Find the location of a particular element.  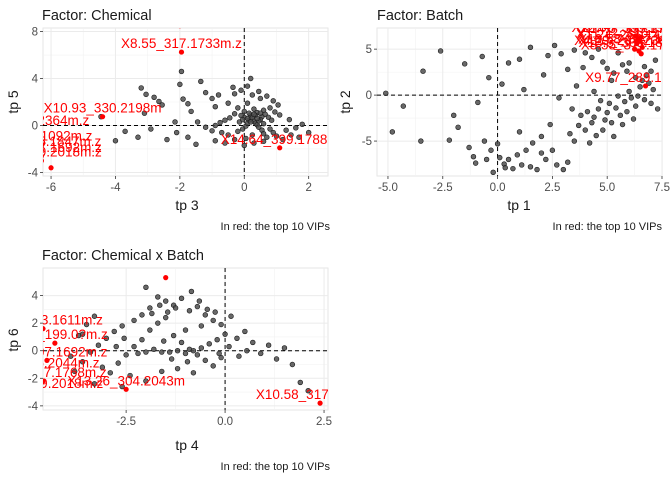

plot-panel is located at coordinates (185, 339).